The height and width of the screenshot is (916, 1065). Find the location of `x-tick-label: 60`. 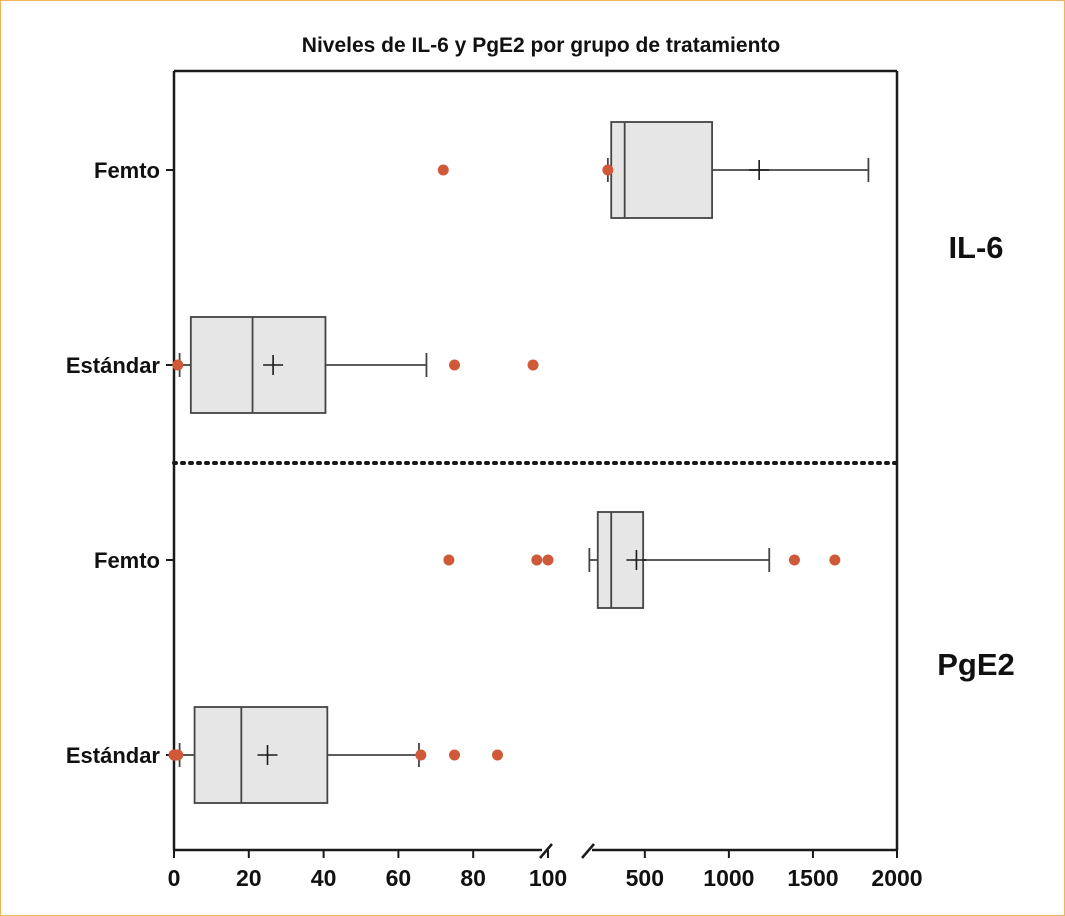

x-tick-label: 60 is located at coordinates (399, 878).